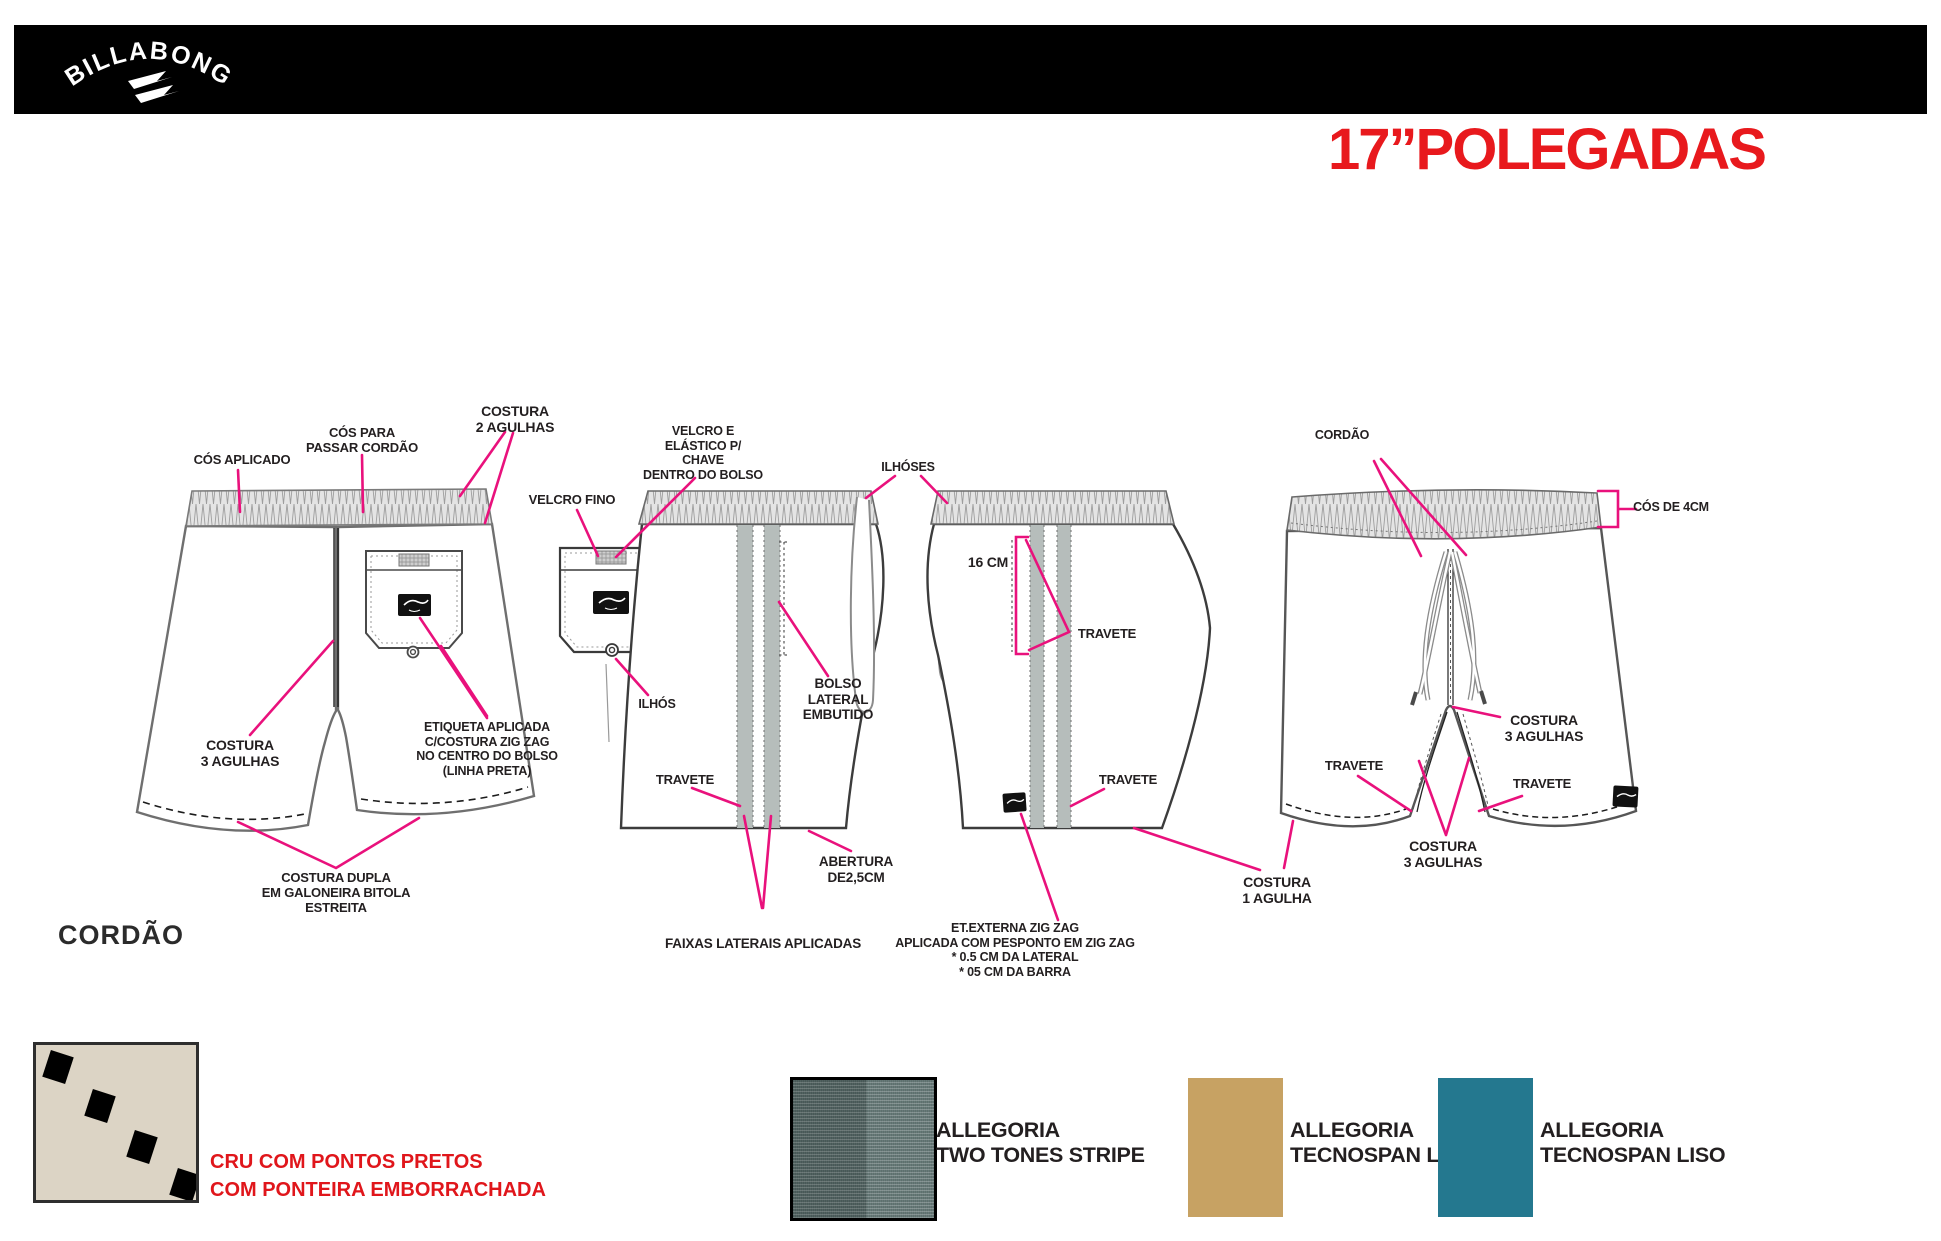 Image resolution: width=1941 pixels, height=1241 pixels. Describe the element at coordinates (657, 704) in the screenshot. I see `label-ilhos: ILHÓS` at that location.